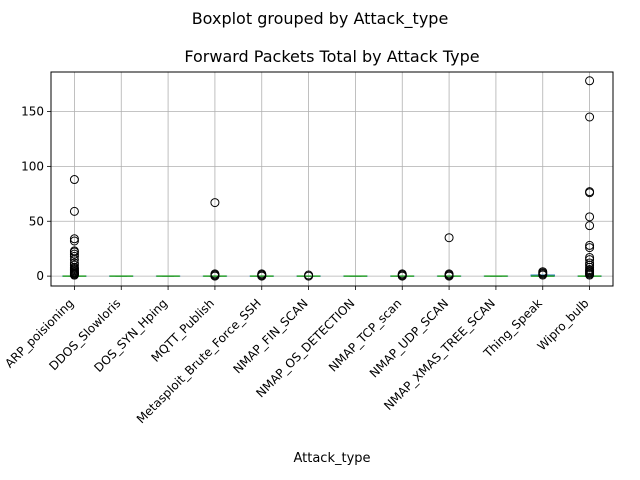  Describe the element at coordinates (32, 112) in the screenshot. I see `y-tick-label: 150` at that location.